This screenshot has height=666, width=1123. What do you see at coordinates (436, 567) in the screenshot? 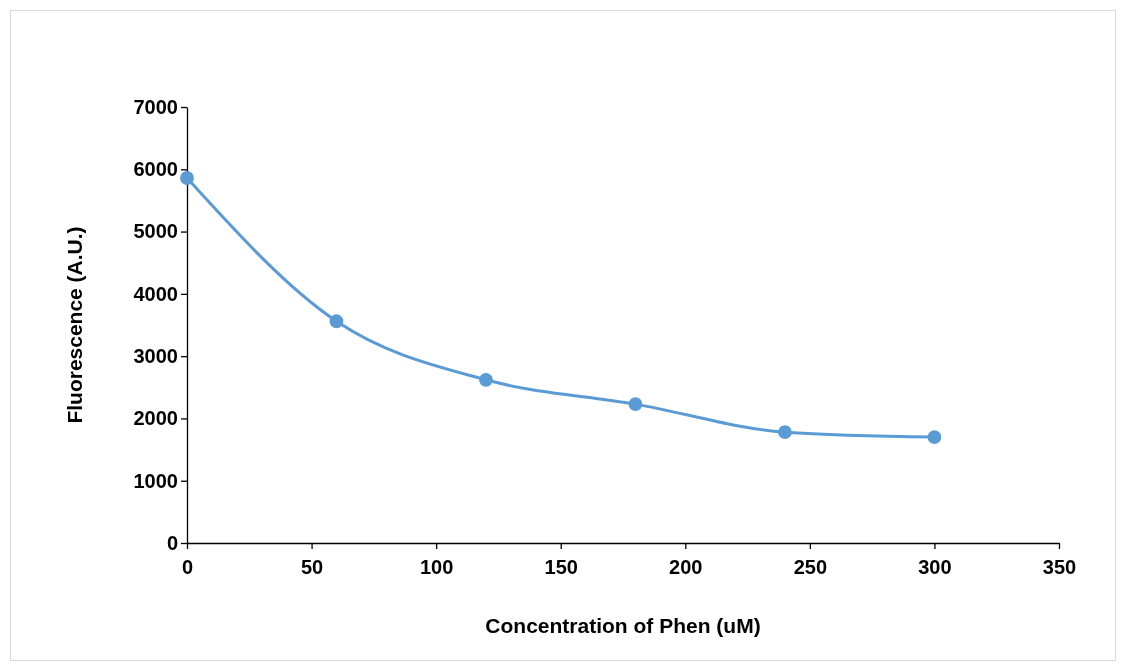
I see `x-tick-label: 100` at bounding box center [436, 567].